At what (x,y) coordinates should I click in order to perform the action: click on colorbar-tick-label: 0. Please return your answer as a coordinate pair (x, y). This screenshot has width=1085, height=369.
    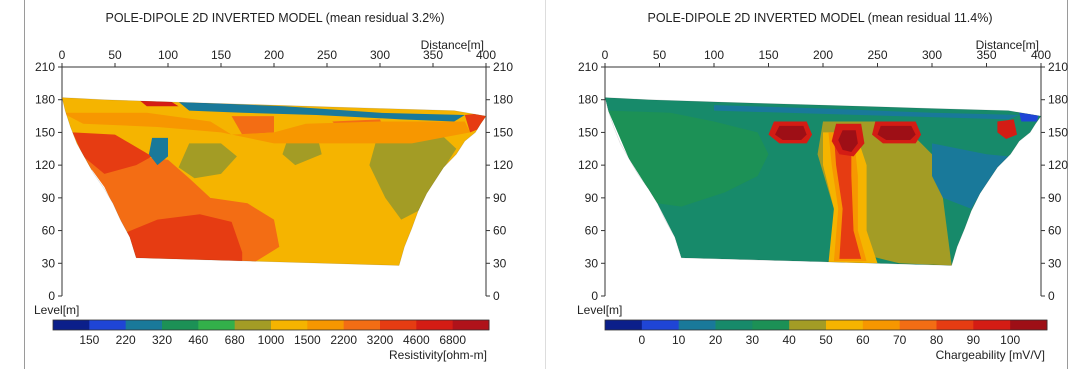
    Looking at the image, I should click on (641, 340).